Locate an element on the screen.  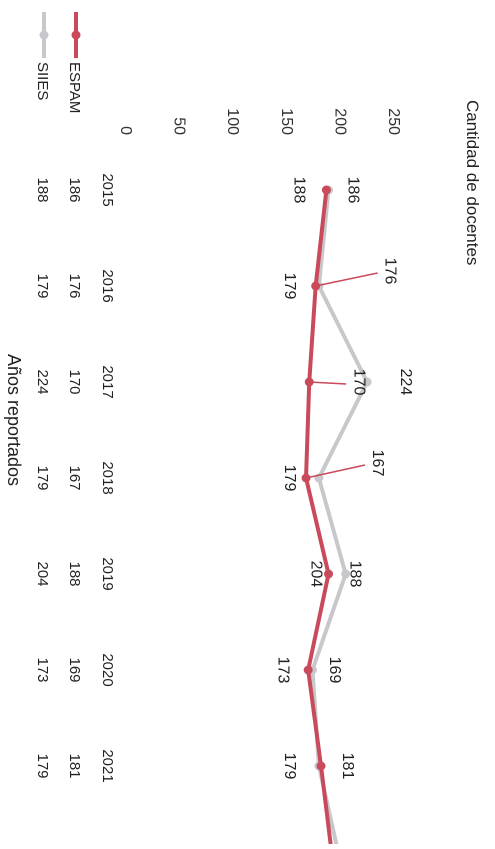
x-axis-title: Años reportados is located at coordinates (14, 420).